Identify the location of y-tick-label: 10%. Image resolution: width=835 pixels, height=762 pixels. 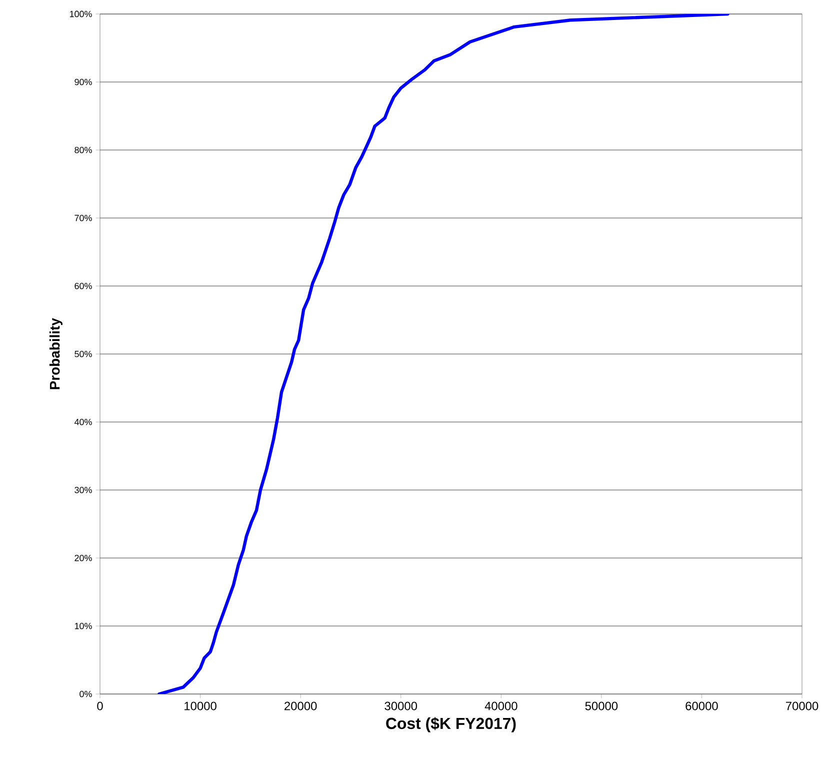
(83, 626).